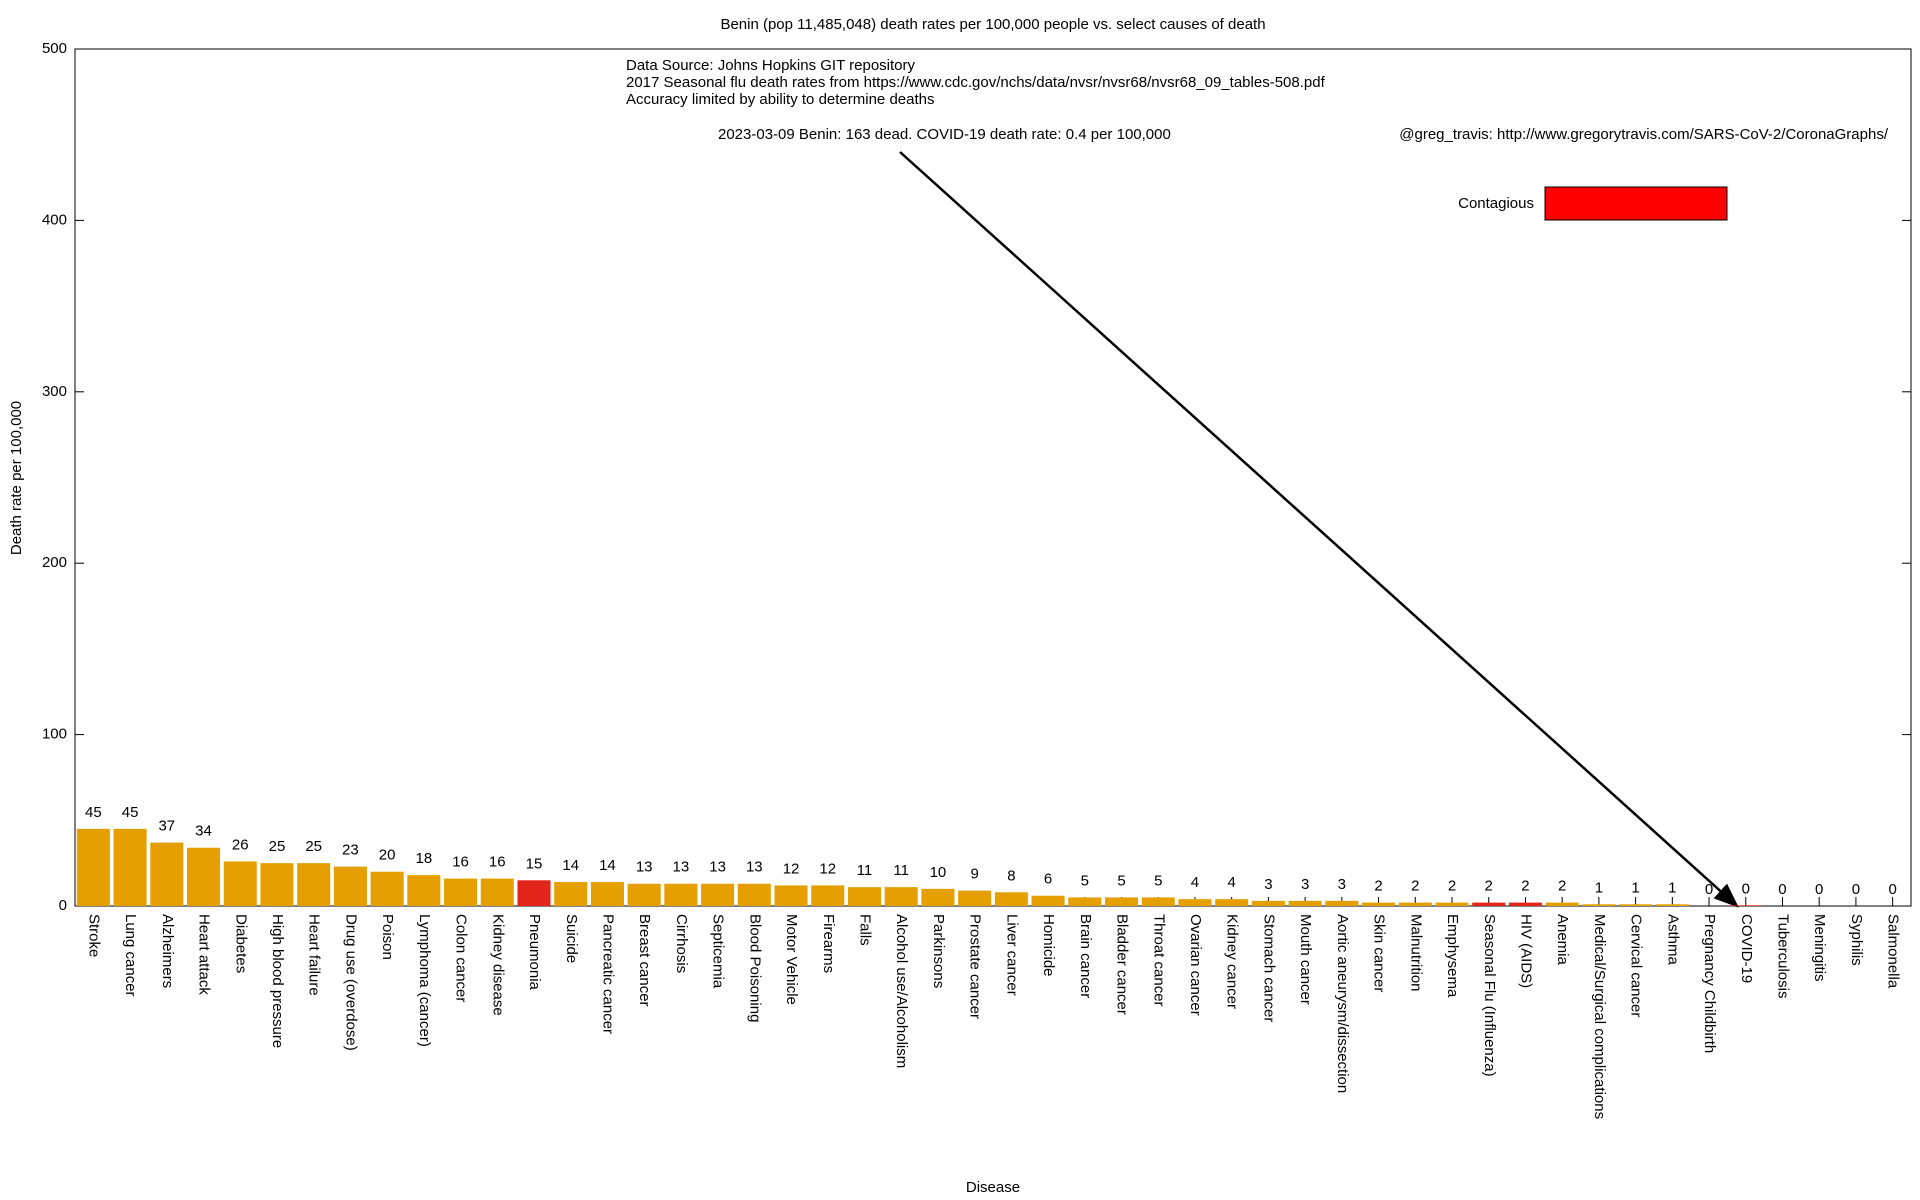 This screenshot has height=1200, width=1920. Describe the element at coordinates (277, 846) in the screenshot. I see `value-label: 25` at that location.